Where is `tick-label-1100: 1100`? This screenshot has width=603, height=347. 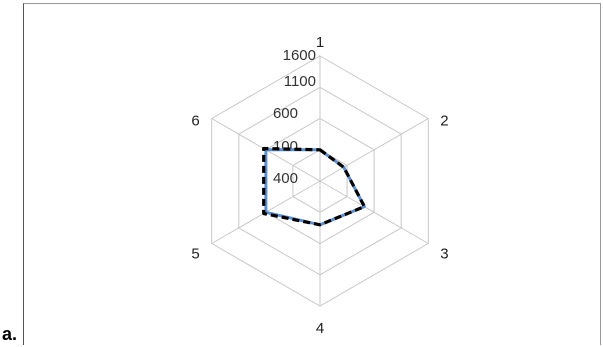
tick-label-1100: 1100 is located at coordinates (300, 81).